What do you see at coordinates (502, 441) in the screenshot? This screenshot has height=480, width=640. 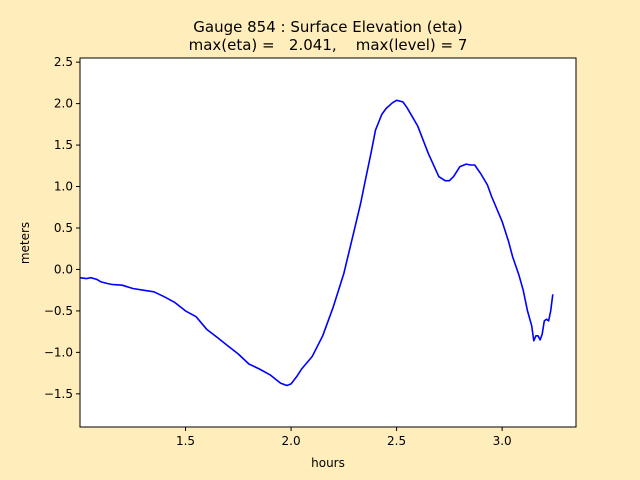 I see `x-tick-label: 3.0` at bounding box center [502, 441].